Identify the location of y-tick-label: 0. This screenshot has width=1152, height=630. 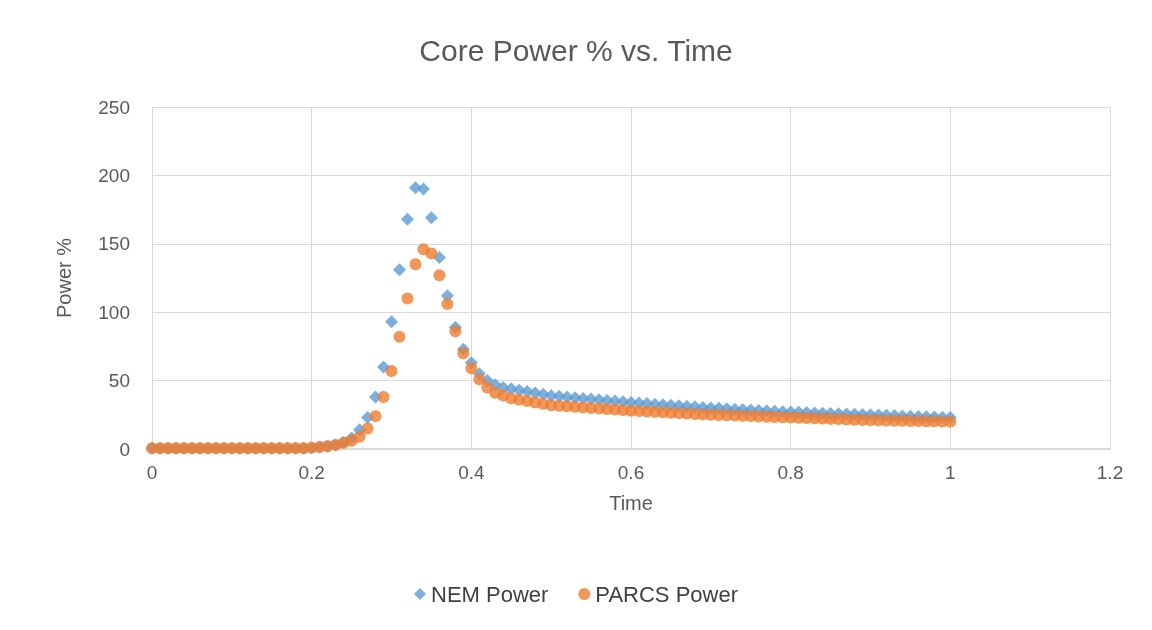
(124, 449).